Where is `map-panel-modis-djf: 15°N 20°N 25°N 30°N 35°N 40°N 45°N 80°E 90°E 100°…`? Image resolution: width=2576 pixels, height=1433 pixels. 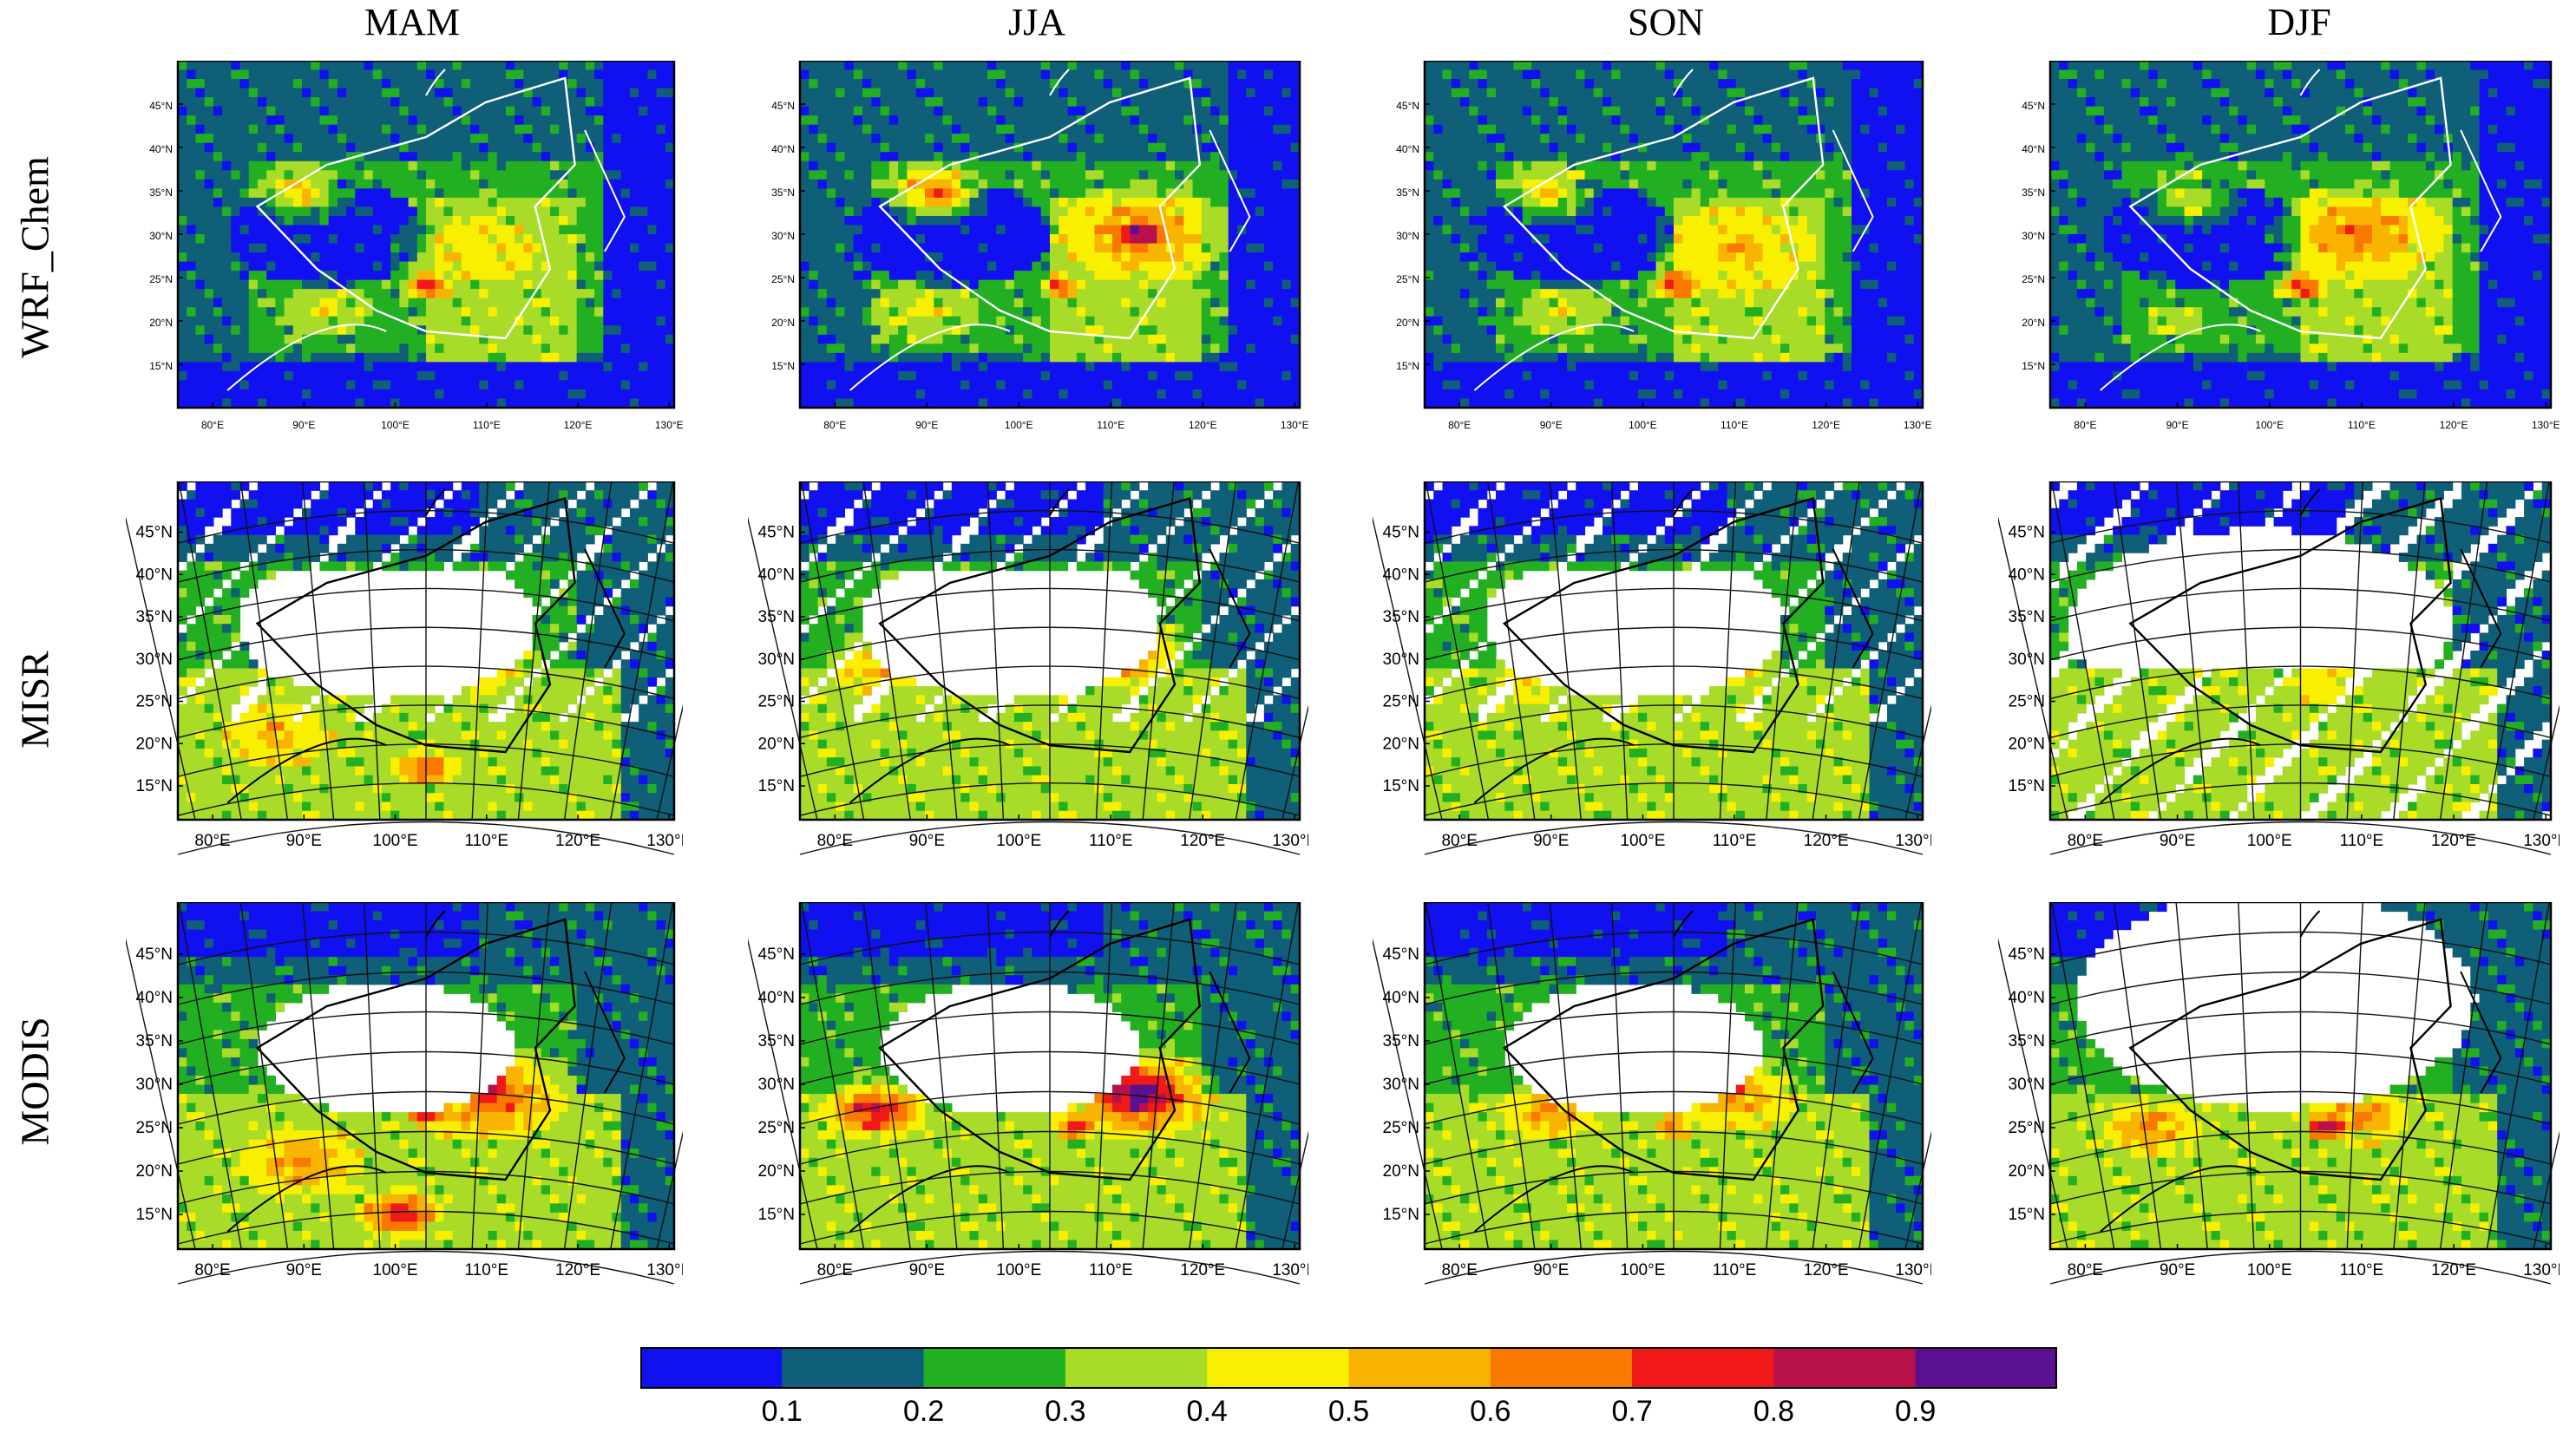 map-panel-modis-djf: 15°N 20°N 25°N 30°N 35°N 40°N 45°N 80°E 90°E 100°… is located at coordinates (2279, 1106).